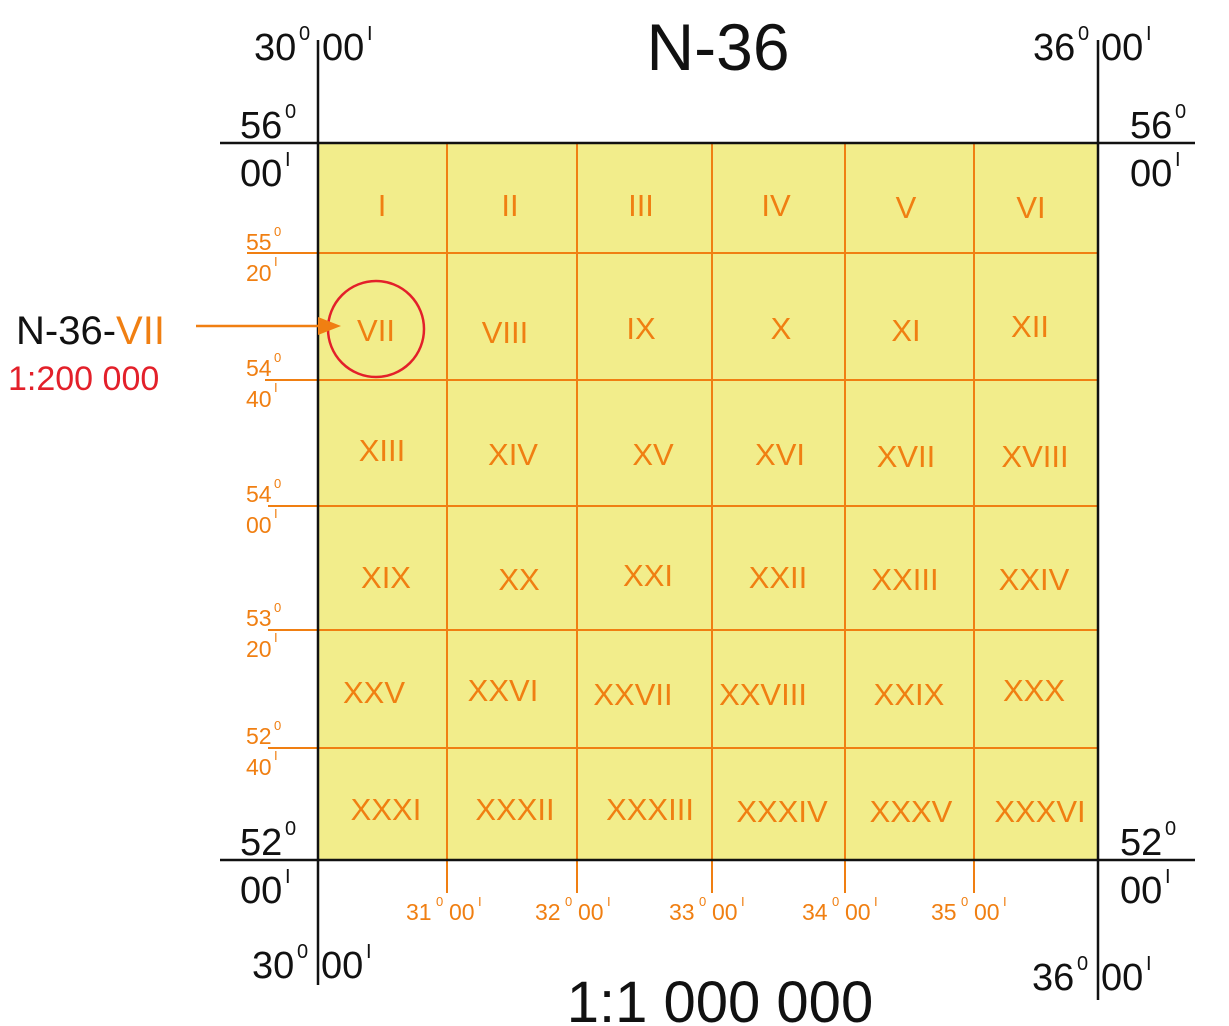 This screenshot has width=1229, height=1026. Describe the element at coordinates (259, 618) in the screenshot. I see `svg-text: 53` at that location.